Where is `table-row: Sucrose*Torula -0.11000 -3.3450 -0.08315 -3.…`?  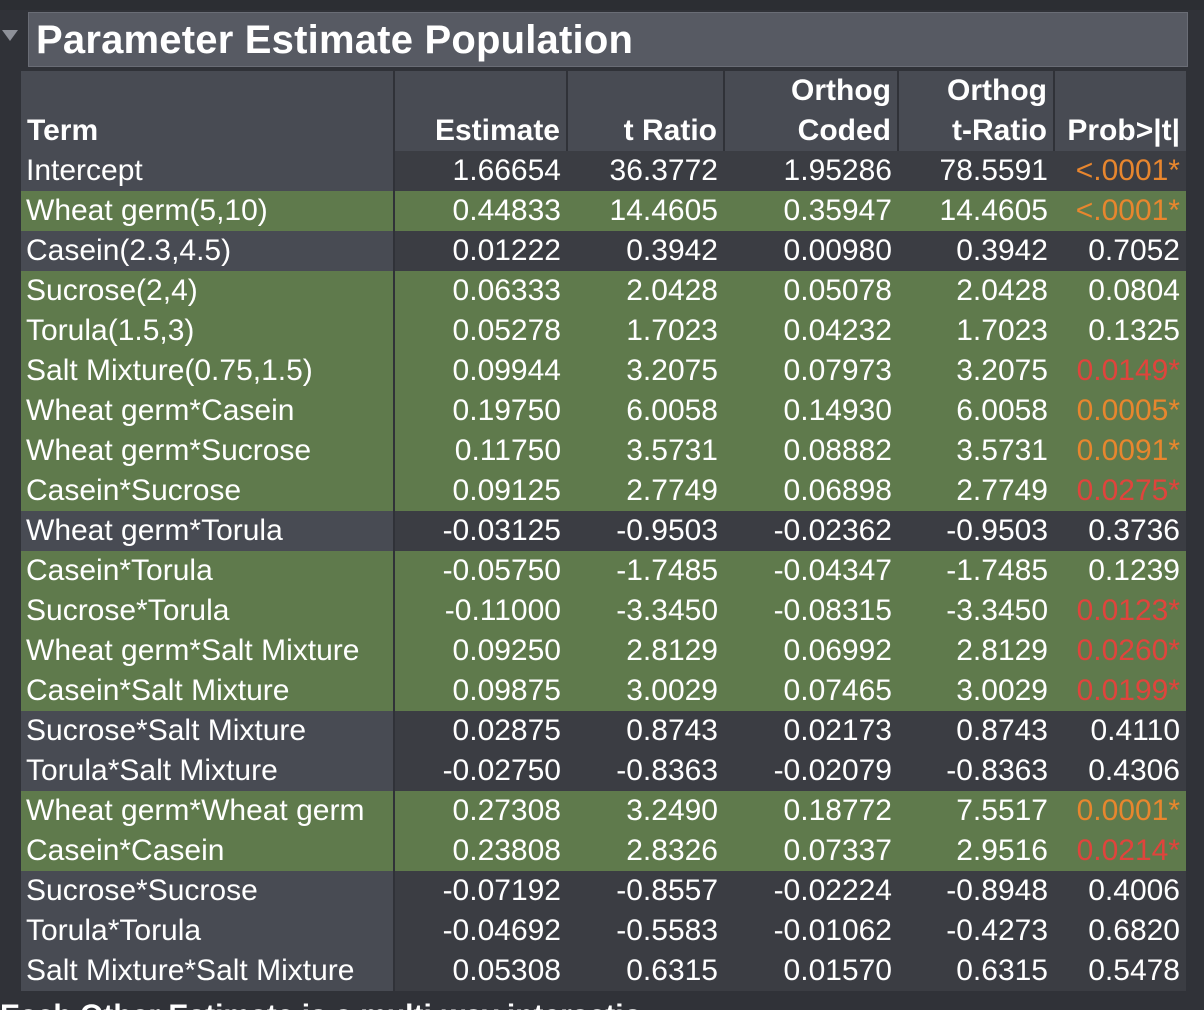 table-row: Sucrose*Torula -0.11000 -3.3450 -0.08315 -3.… is located at coordinates (603, 611).